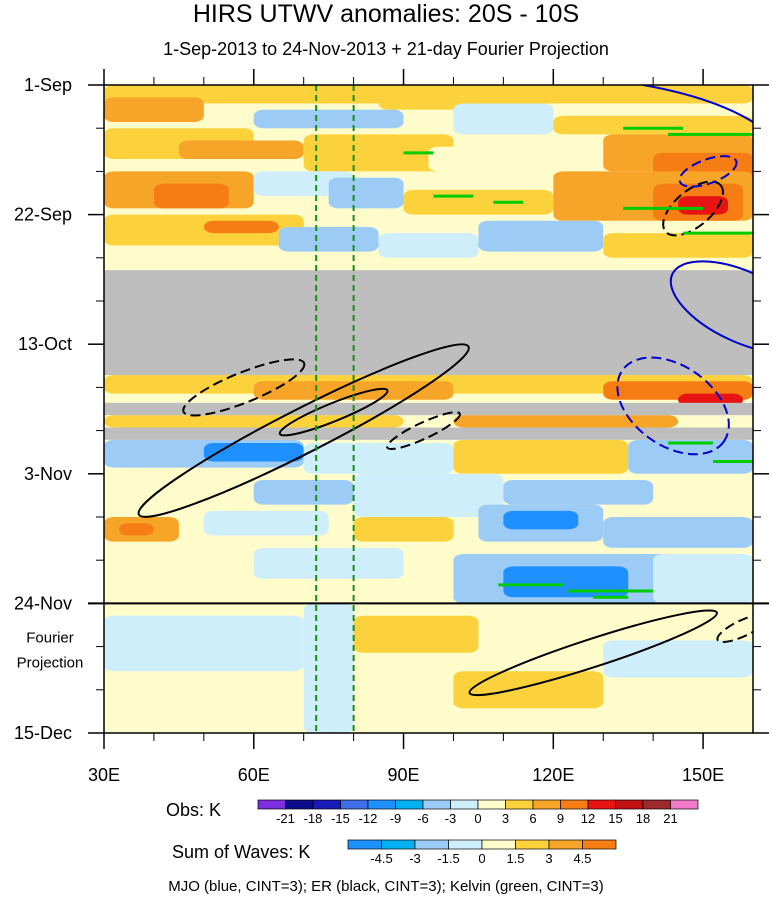 Image resolution: width=772 pixels, height=899 pixels. I want to click on x-tick-label: 30E, so click(104, 775).